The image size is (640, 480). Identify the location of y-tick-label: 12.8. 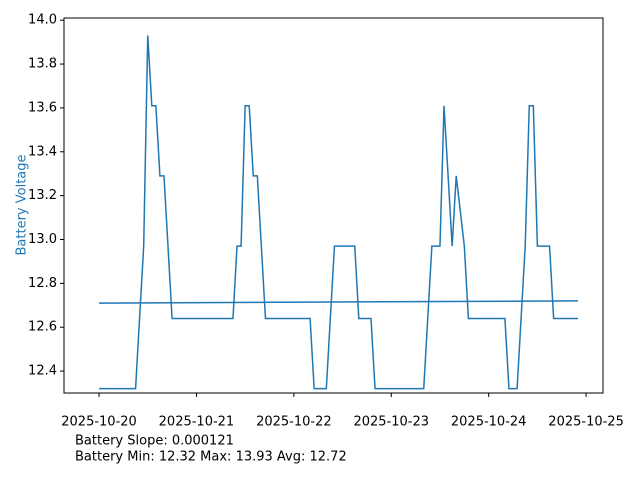
(42, 283).